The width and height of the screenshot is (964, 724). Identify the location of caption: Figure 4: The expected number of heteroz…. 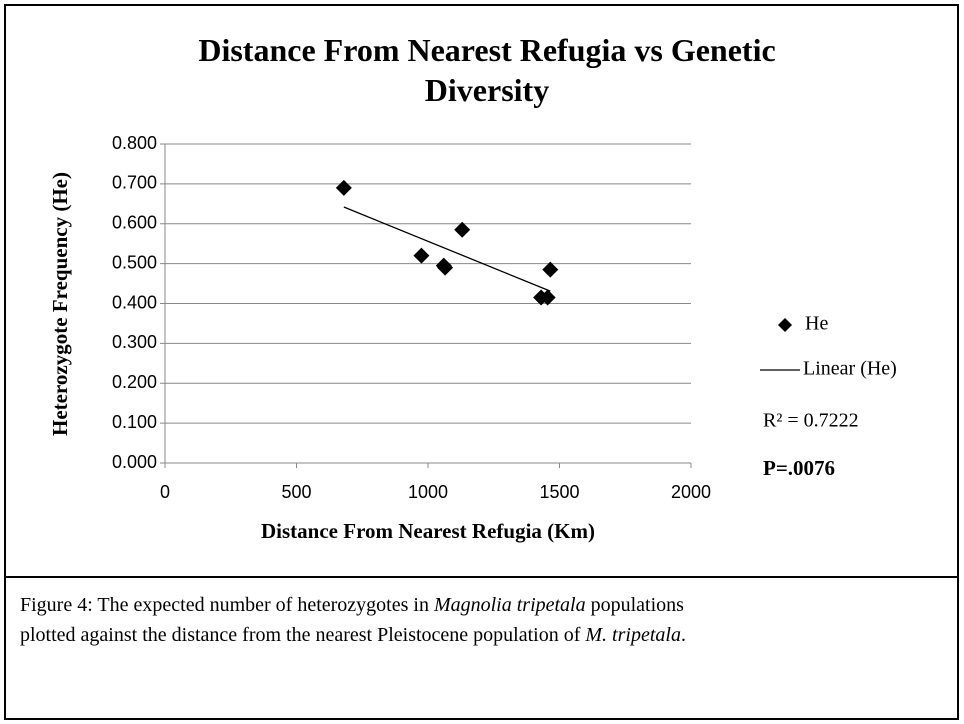
(485, 620).